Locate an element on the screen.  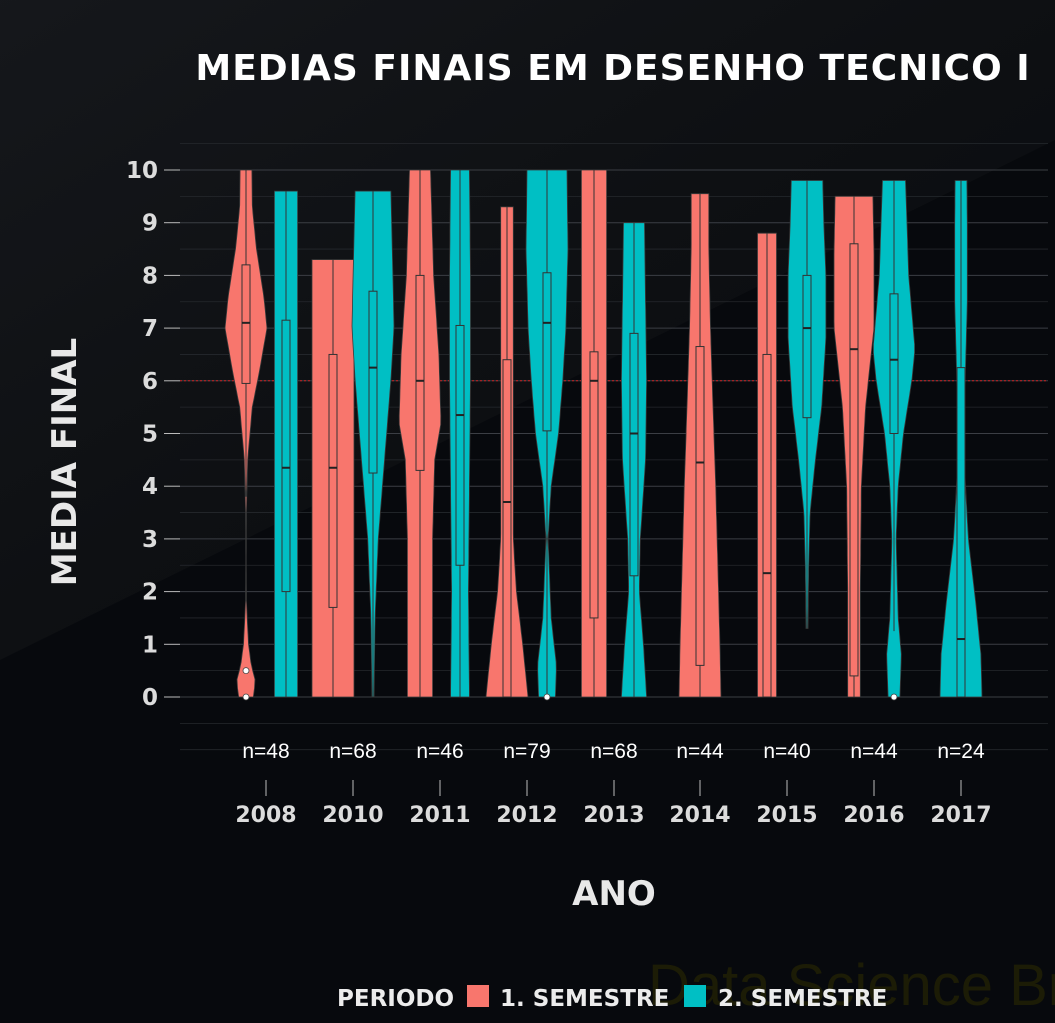
violin-2013-s2 is located at coordinates (634, 460).